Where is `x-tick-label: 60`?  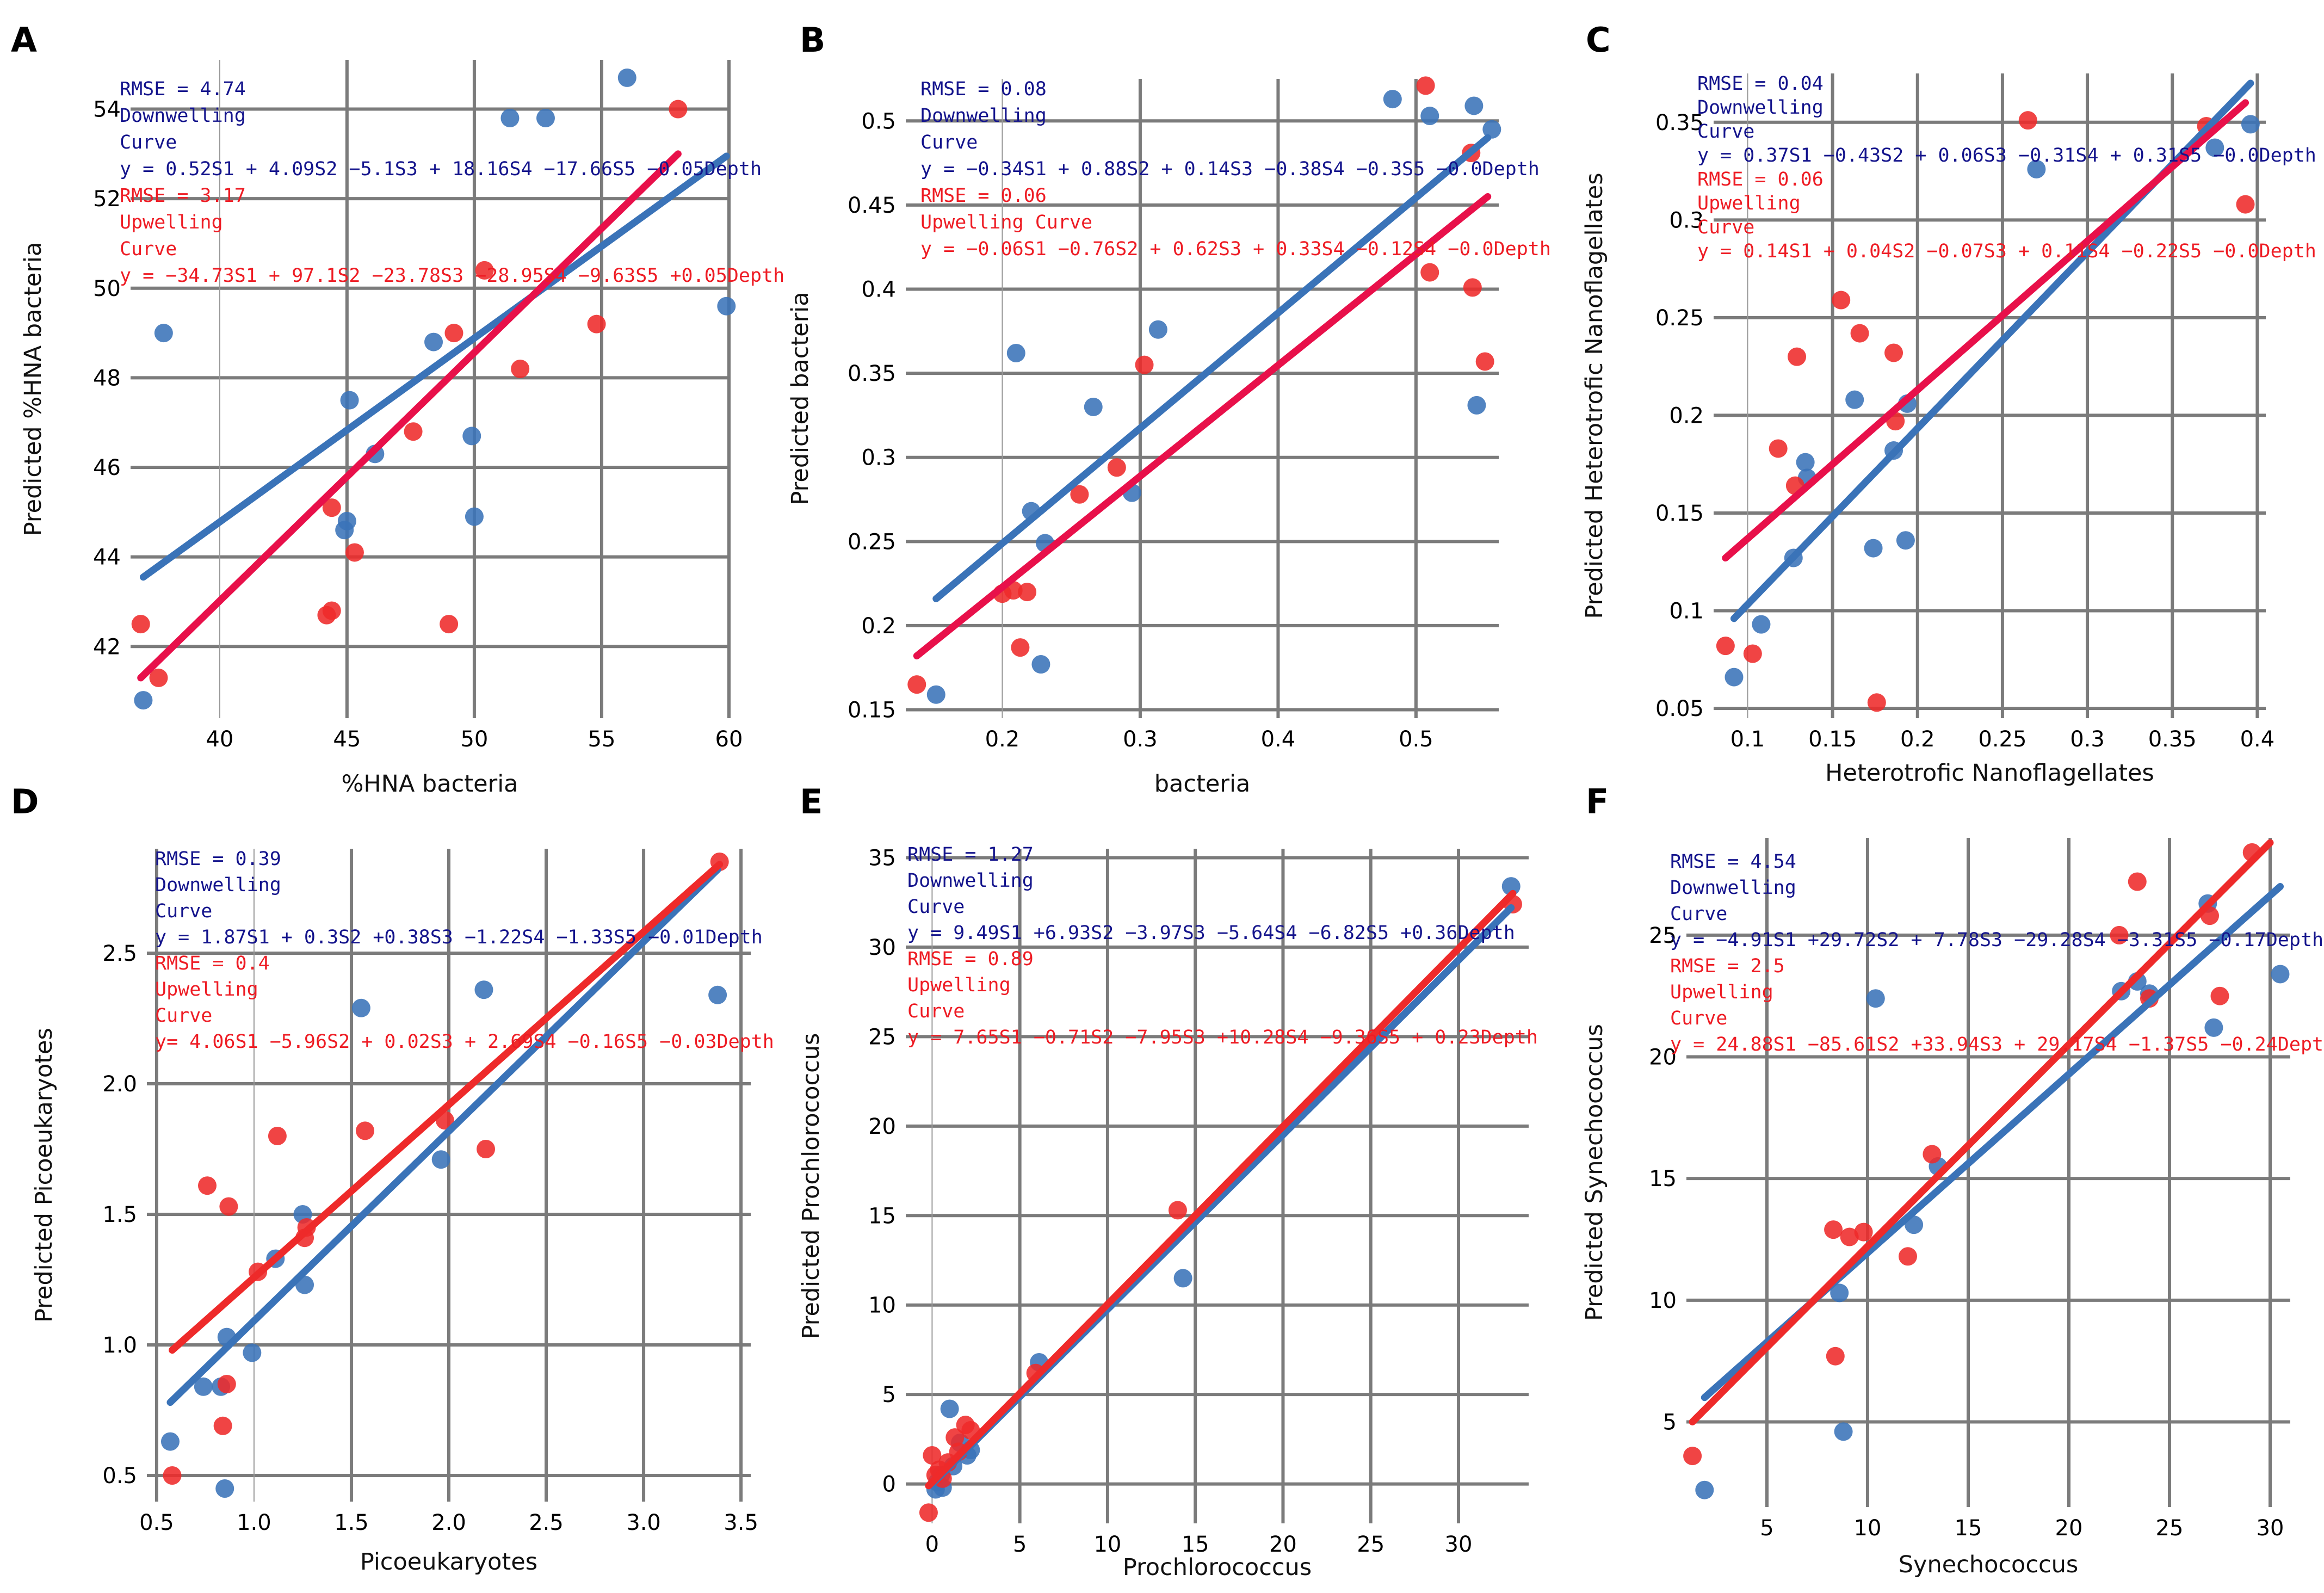 x-tick-label: 60 is located at coordinates (729, 740).